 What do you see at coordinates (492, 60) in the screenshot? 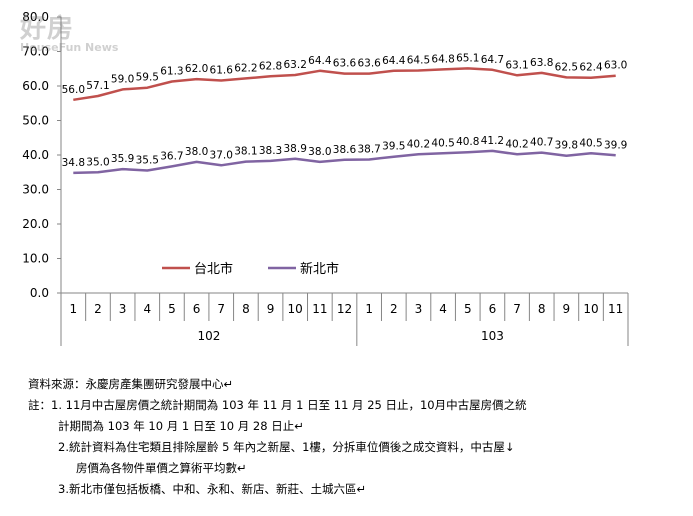
I see `data-label: 64.7` at bounding box center [492, 60].